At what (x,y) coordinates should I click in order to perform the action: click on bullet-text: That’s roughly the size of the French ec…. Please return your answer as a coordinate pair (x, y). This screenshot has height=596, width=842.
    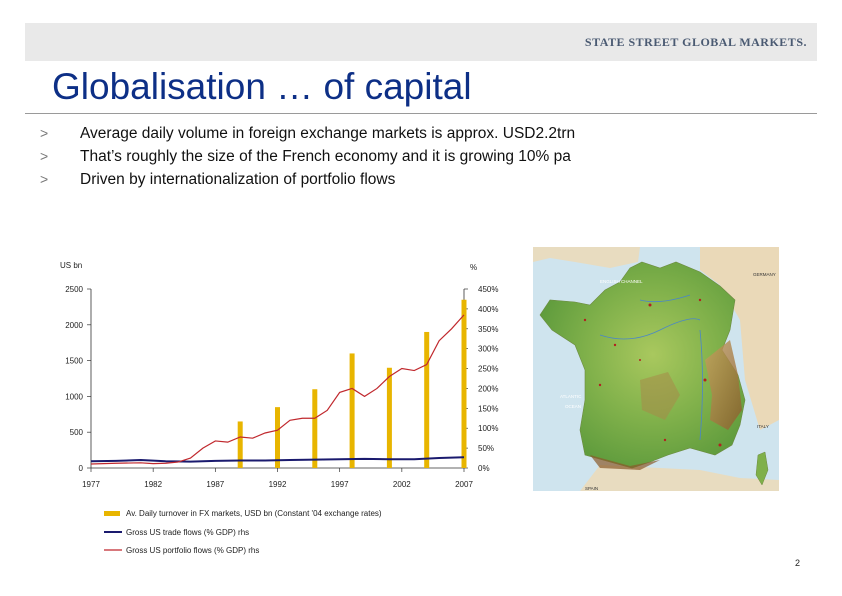
    Looking at the image, I should click on (325, 156).